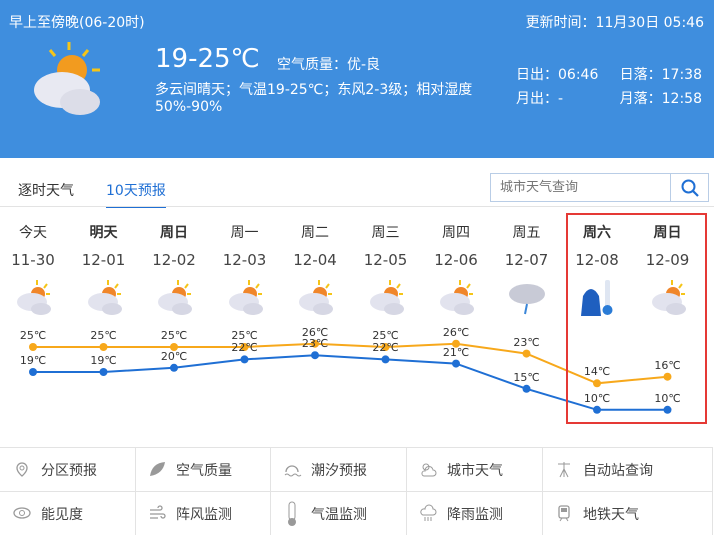 This screenshot has width=714, height=535. I want to click on link-train: 地铁天气, so click(628, 513).